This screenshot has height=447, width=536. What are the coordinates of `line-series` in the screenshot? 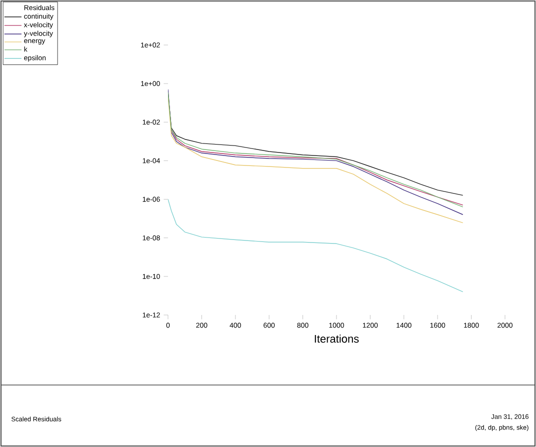 It's located at (316, 245).